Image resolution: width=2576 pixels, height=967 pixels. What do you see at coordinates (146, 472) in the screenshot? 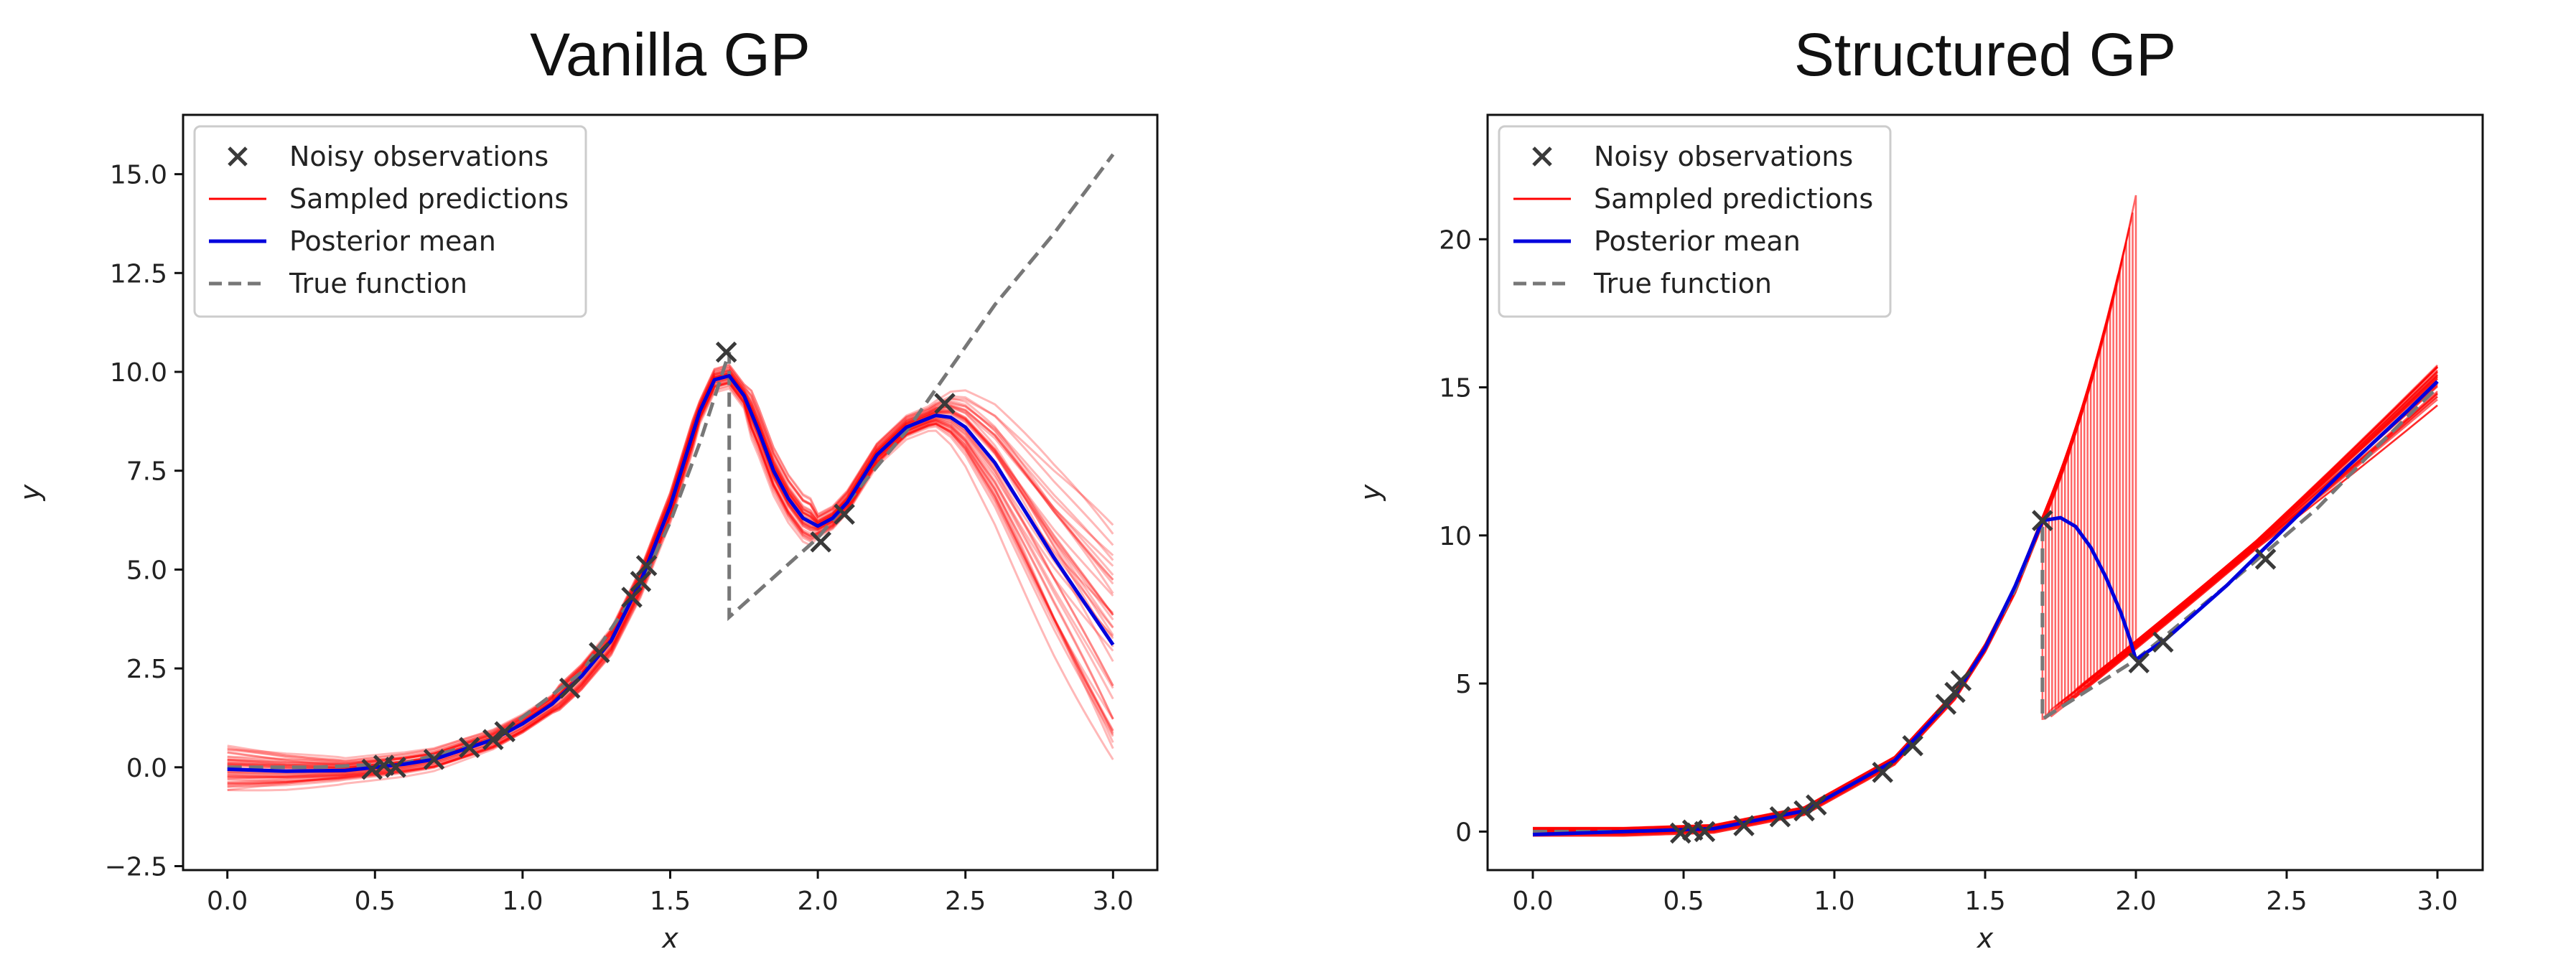
I see `y-tick-label: 7.5` at bounding box center [146, 472].